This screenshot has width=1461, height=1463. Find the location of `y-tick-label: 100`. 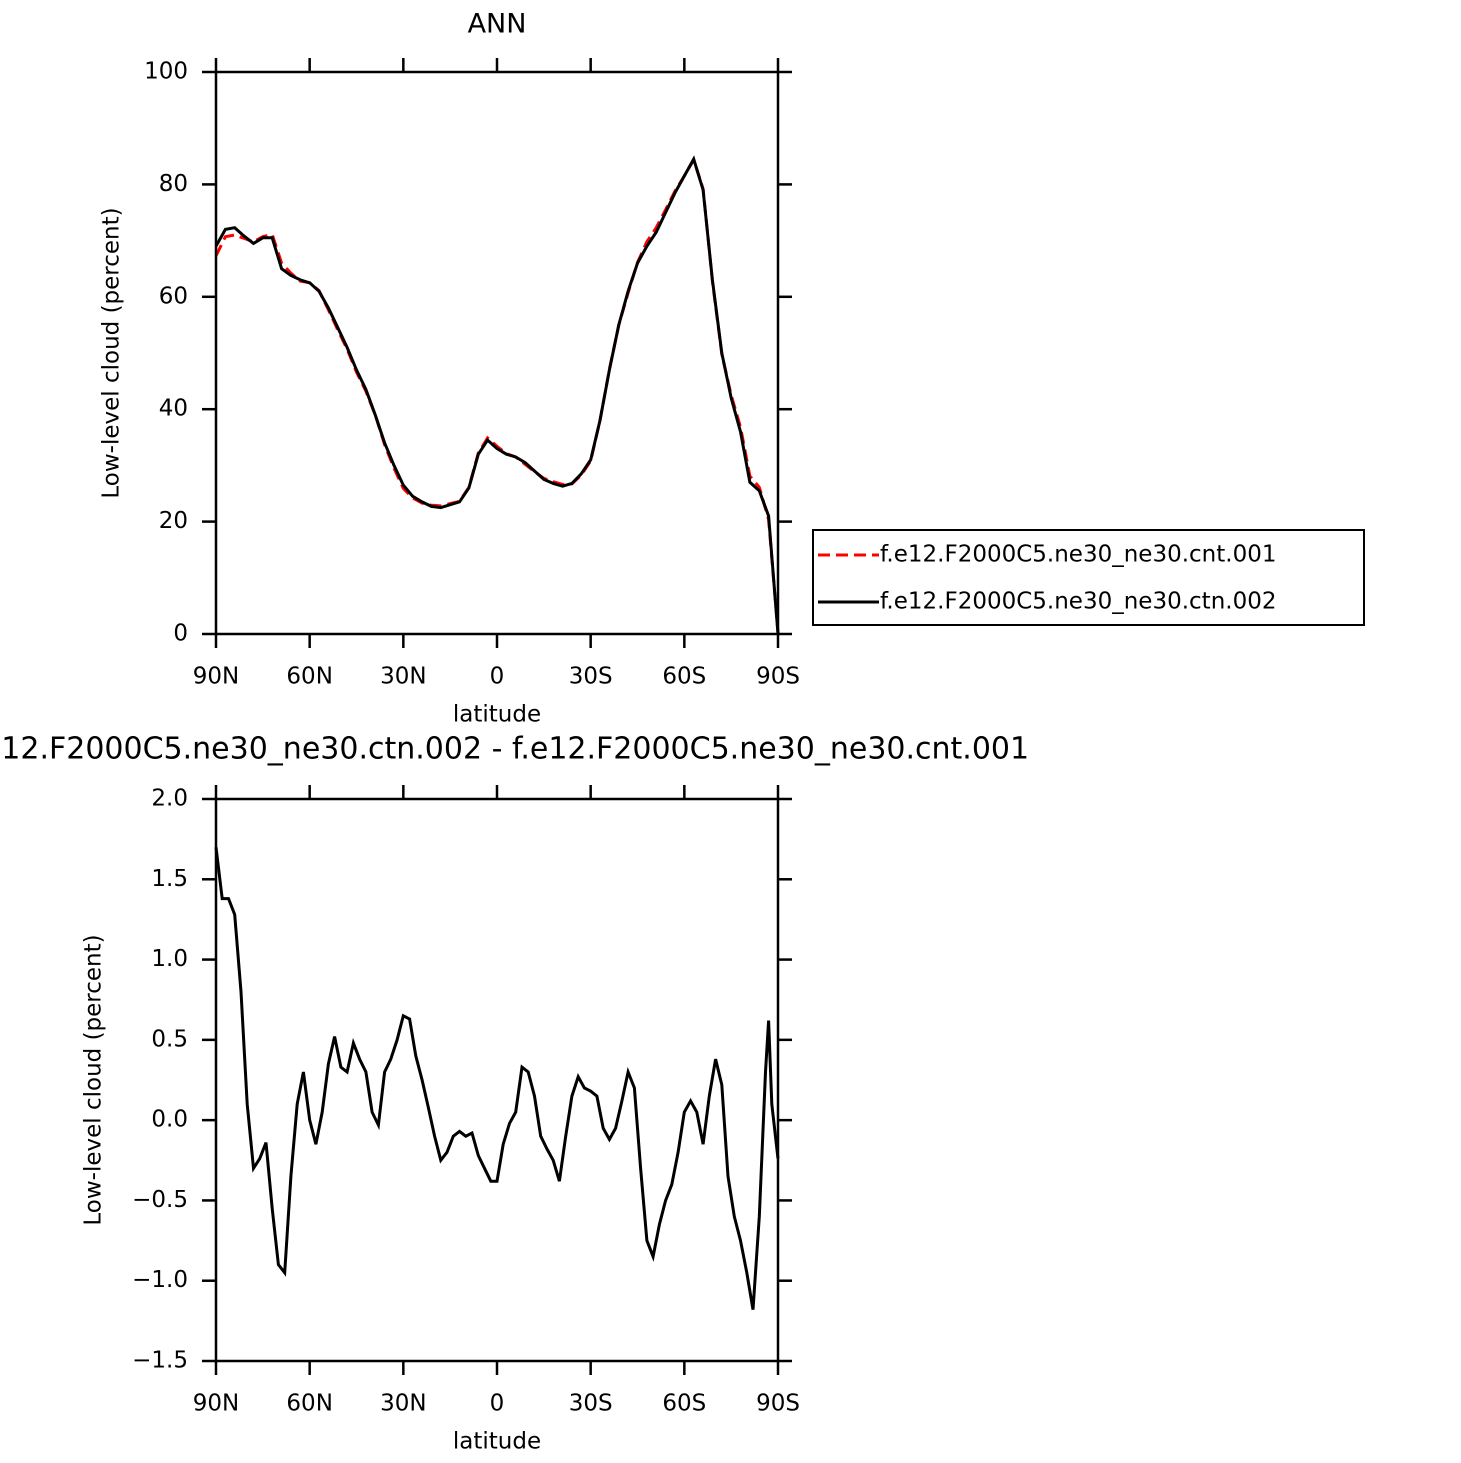

y-tick-label: 100 is located at coordinates (166, 72).